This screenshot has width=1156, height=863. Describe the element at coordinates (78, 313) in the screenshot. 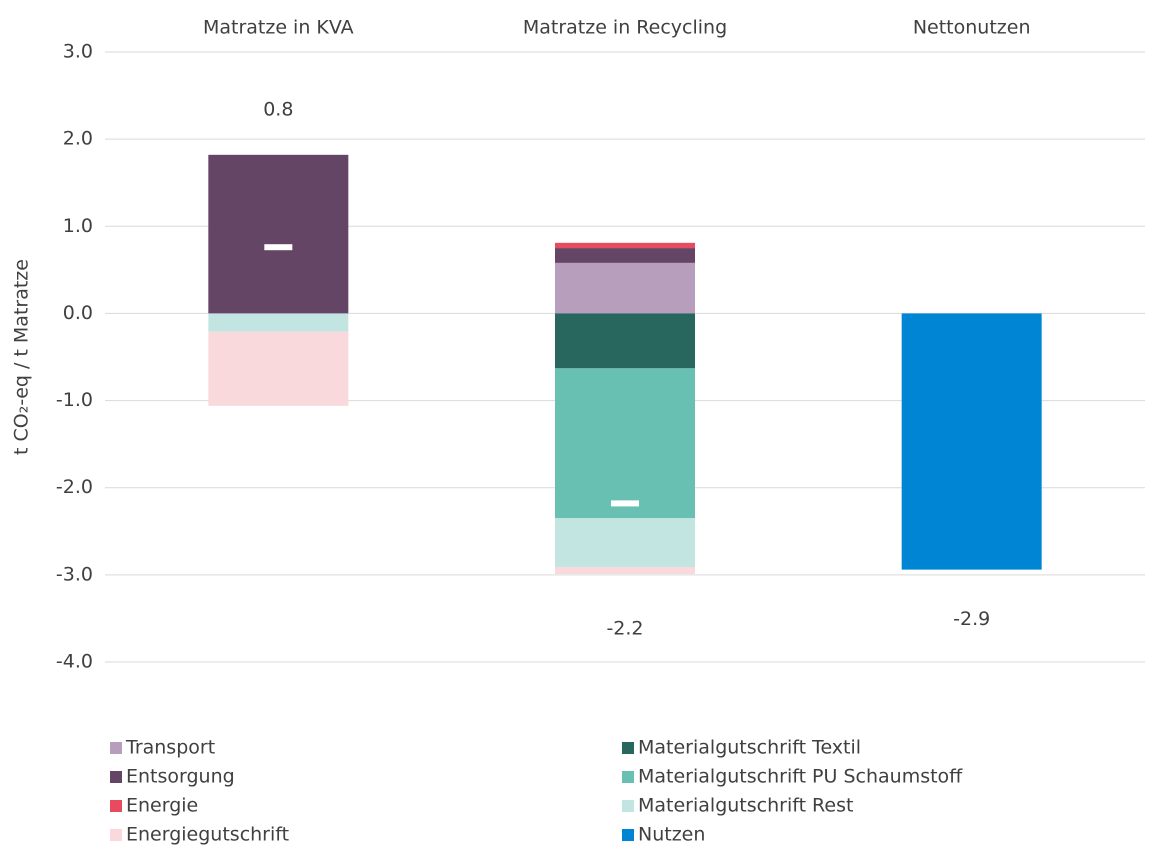

I see `y-tick-label: 0.0` at that location.